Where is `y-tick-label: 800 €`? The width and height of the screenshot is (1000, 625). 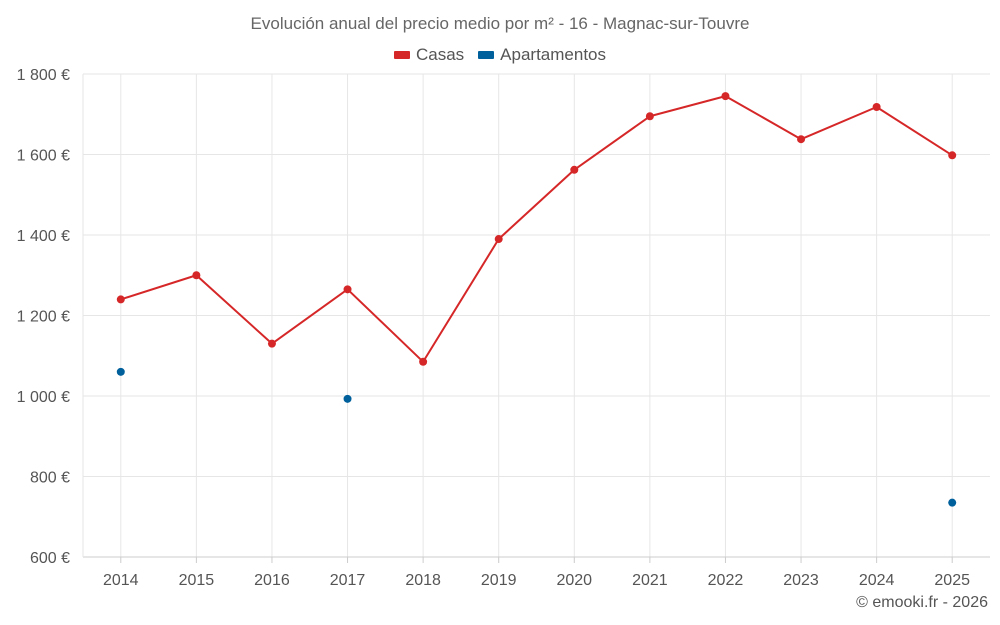
y-tick-label: 800 € is located at coordinates (50, 478).